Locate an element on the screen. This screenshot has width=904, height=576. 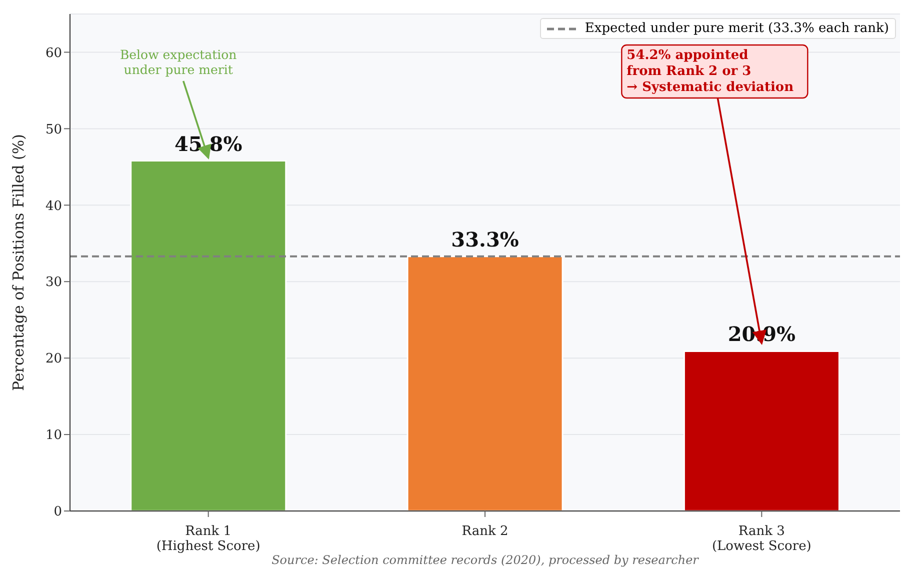
annotation: Below expectation under pure merit is located at coordinates (178, 62).